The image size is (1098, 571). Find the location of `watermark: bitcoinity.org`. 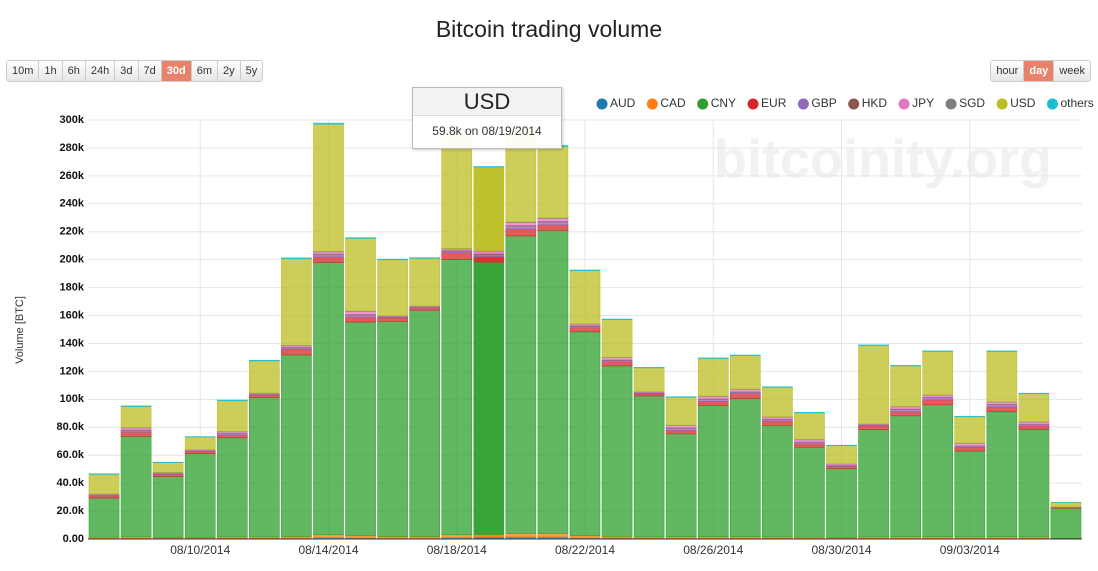

watermark: bitcoinity.org is located at coordinates (883, 159).